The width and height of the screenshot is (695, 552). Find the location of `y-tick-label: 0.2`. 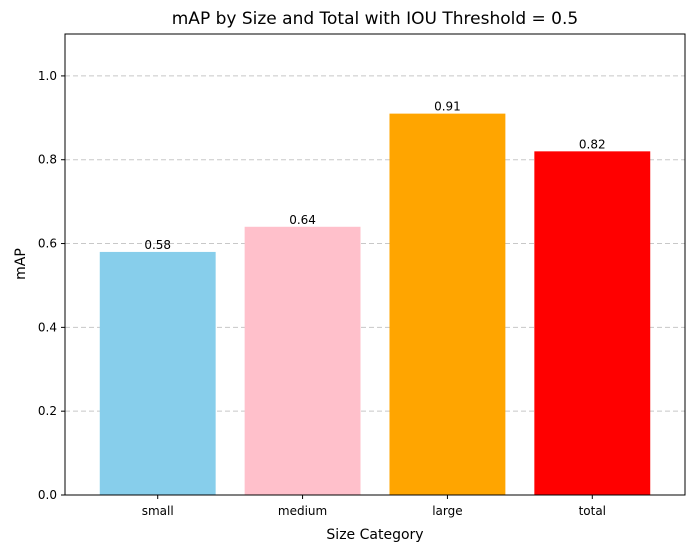

y-tick-label: 0.2 is located at coordinates (47, 411).